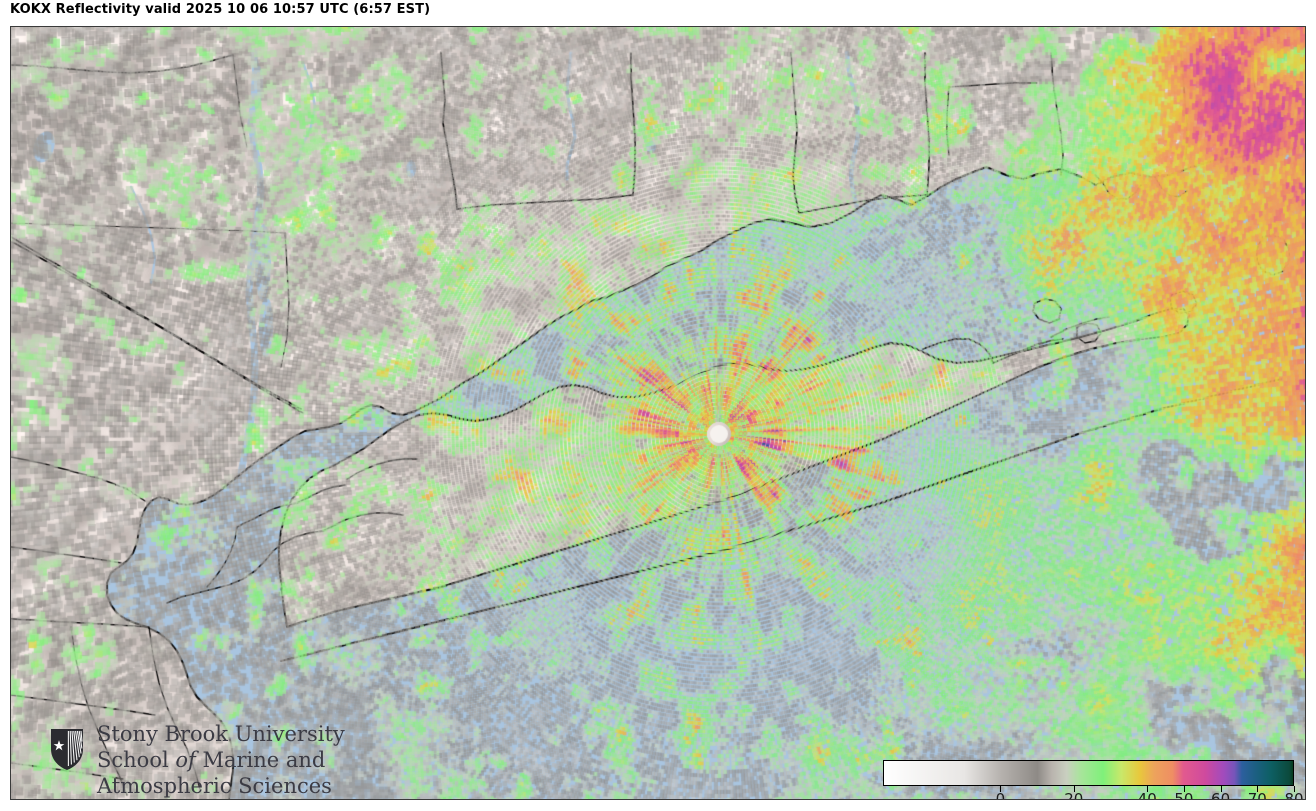 The height and width of the screenshot is (811, 1316). I want to click on colorbar-tick-label: 40, so click(1147, 795).